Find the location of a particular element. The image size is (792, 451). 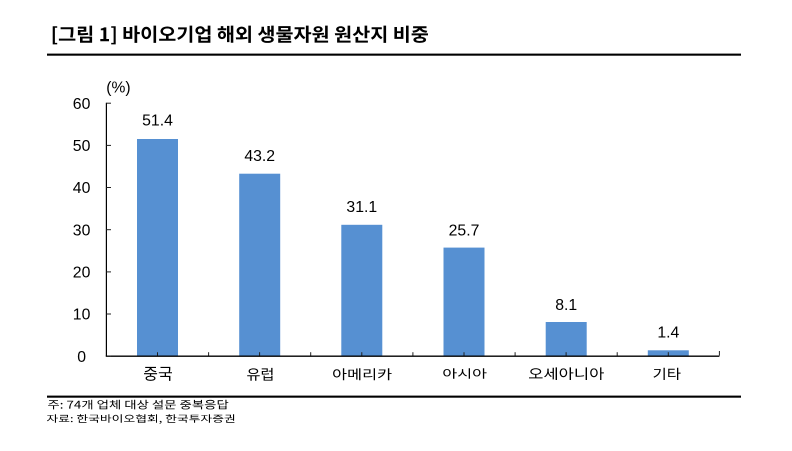

svg-text: 20 is located at coordinates (82, 273).